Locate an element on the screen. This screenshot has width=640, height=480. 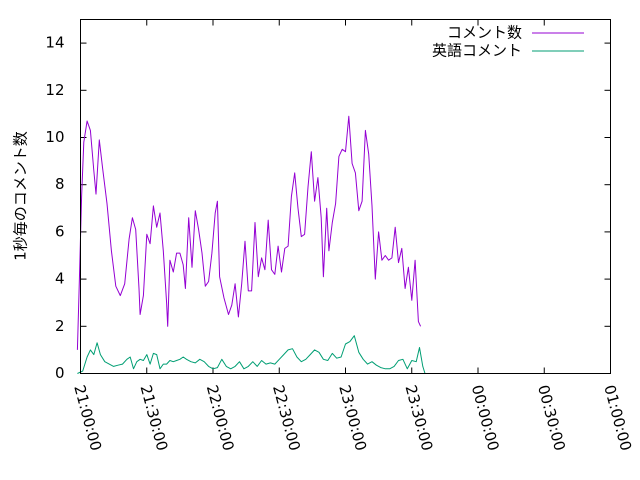
y-axis-label: 1秒毎のコメント数 is located at coordinates (21, 196).